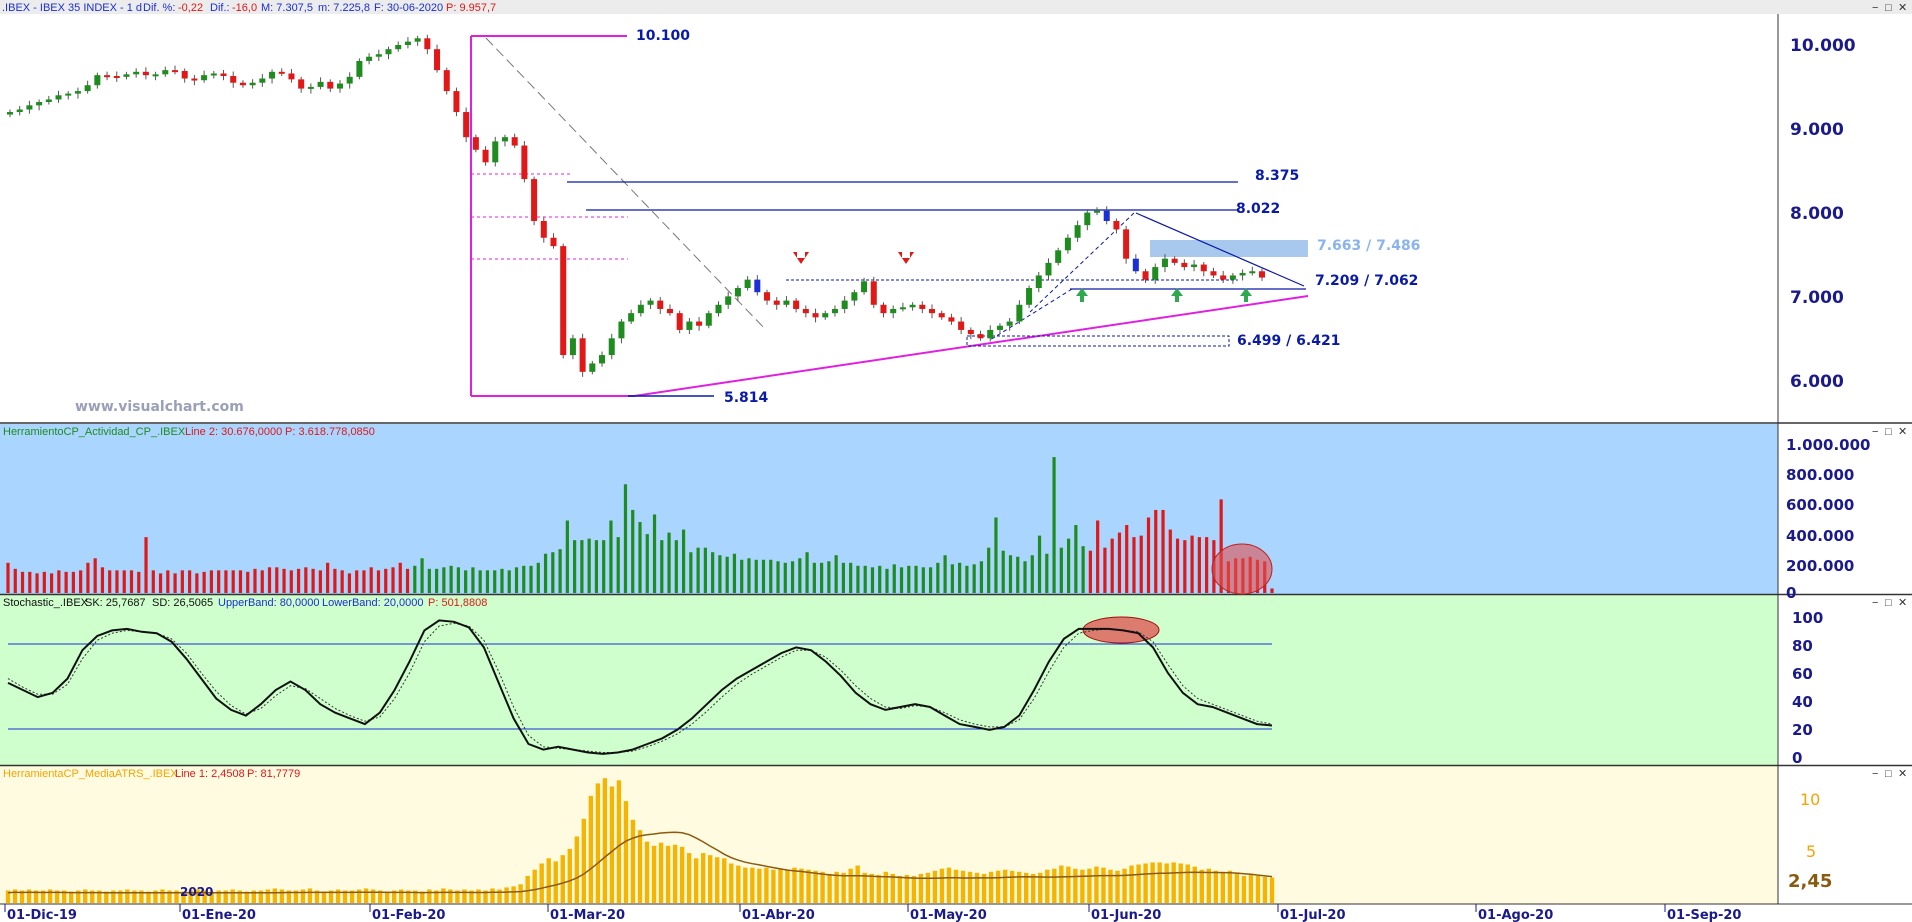  Describe the element at coordinates (1366, 281) in the screenshot. I see `level-label-7209: 7.209 / 7.062` at that location.